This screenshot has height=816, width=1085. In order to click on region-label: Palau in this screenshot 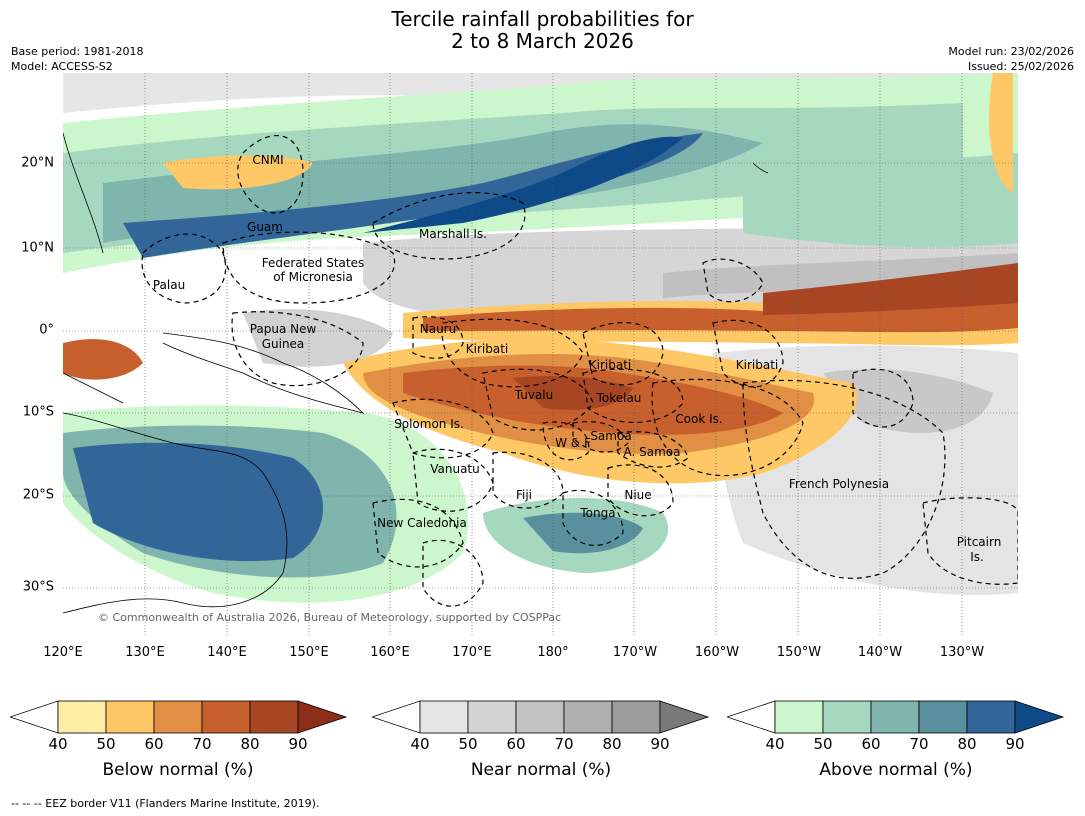, I will do `click(169, 285)`.